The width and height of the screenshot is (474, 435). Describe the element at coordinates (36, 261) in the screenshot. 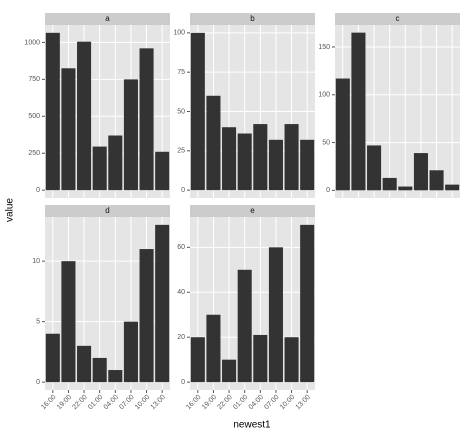

I see `y-tick-label: 10` at that location.